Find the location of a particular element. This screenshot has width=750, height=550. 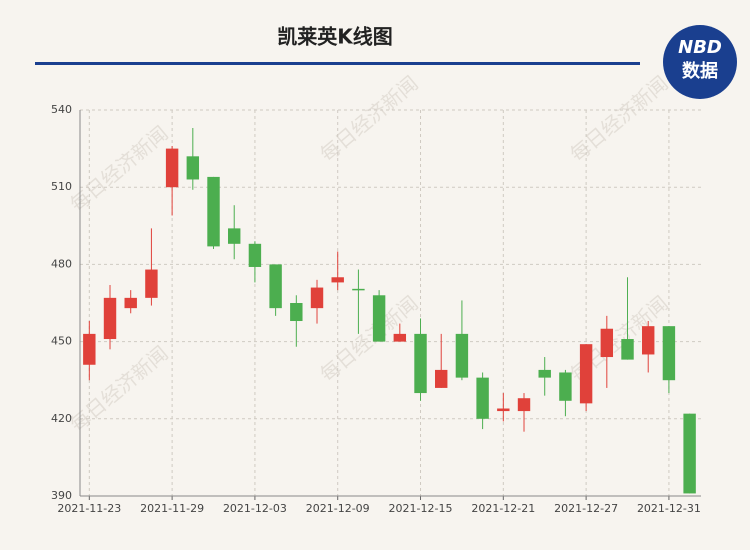

logo is located at coordinates (700, 62).